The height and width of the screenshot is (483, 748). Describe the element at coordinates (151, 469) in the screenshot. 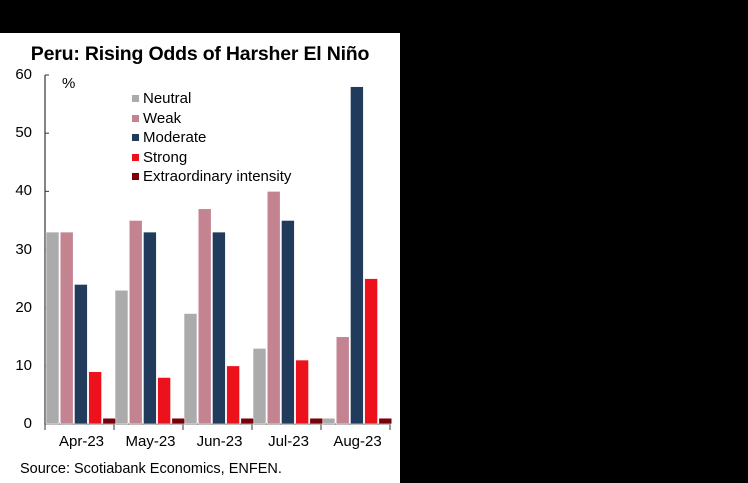

I see `source-note: Source: Scotiabank Economics, ENFEN.` at that location.